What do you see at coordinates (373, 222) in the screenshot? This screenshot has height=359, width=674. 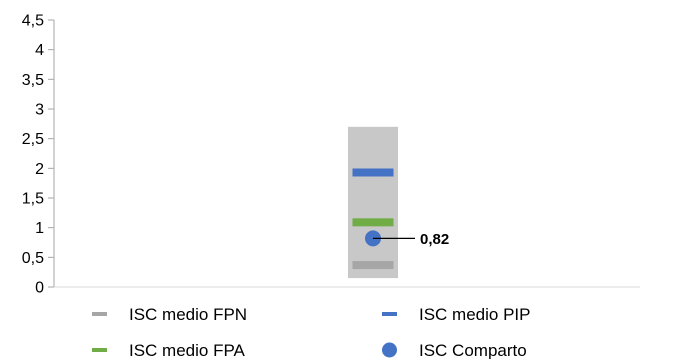 I see `mark-isc-medio-fpa` at bounding box center [373, 222].